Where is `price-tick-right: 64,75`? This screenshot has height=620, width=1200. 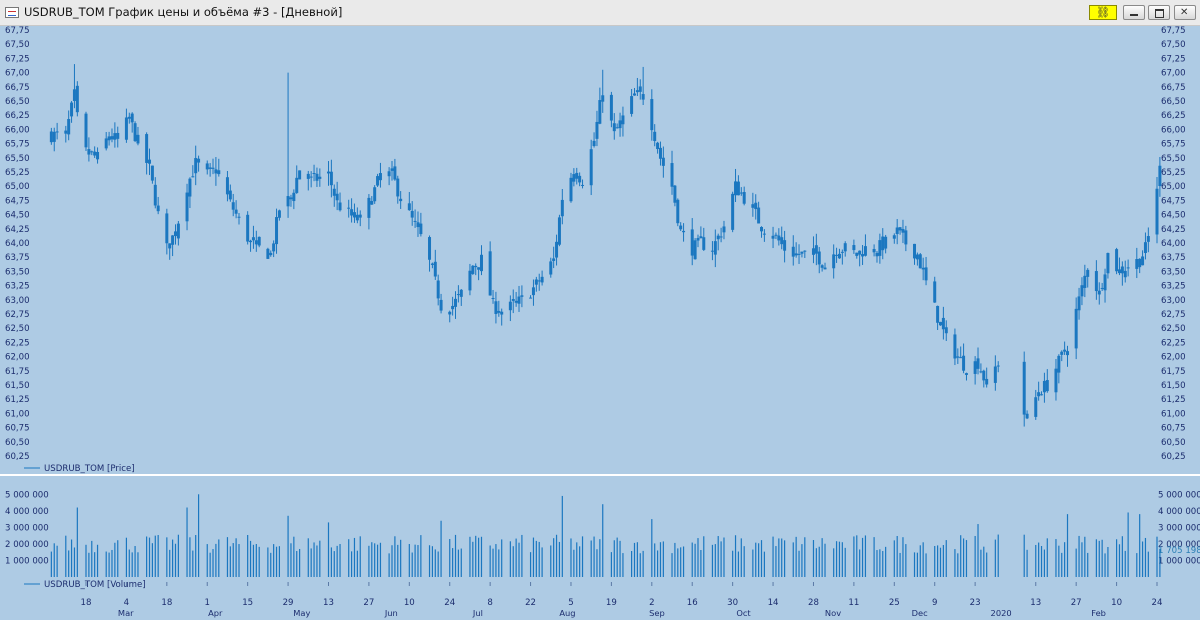 price-tick-right: 64,75 is located at coordinates (1173, 201).